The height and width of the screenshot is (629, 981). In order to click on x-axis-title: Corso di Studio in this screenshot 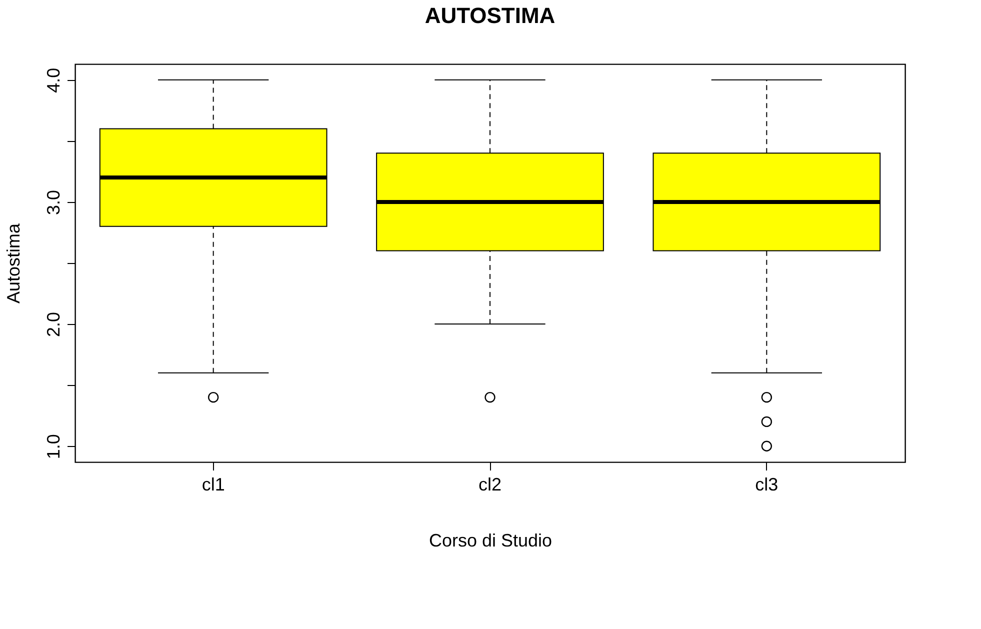, I will do `click(490, 540)`.